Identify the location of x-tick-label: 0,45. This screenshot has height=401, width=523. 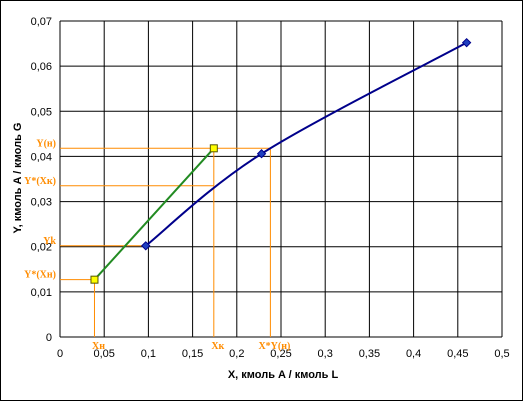
(457, 354).